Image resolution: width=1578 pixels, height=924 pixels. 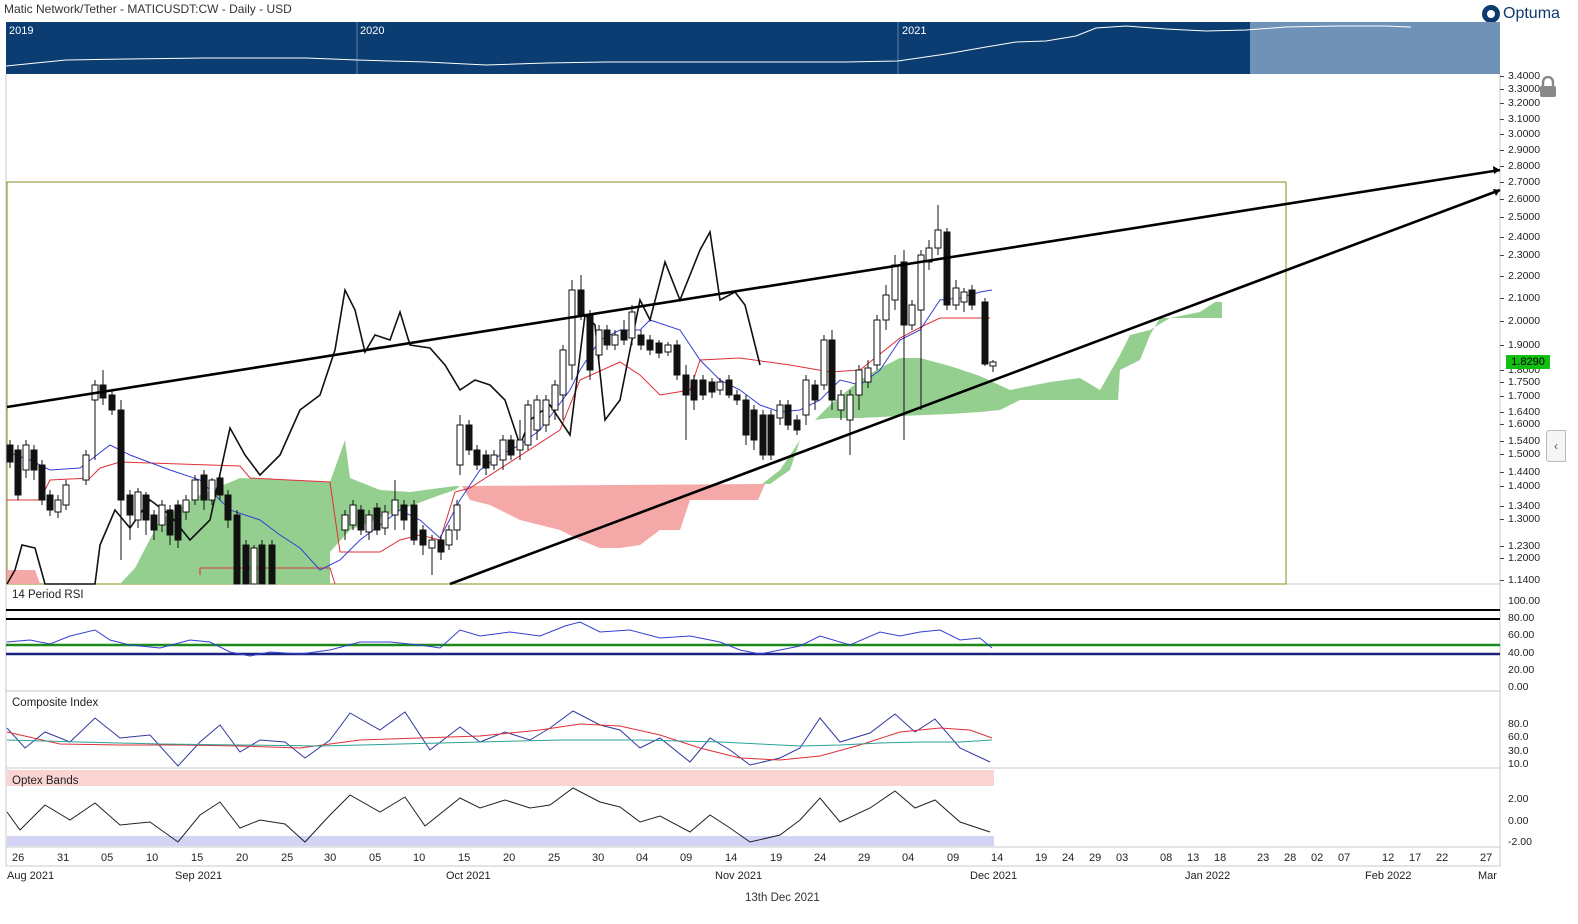 What do you see at coordinates (1548, 87) in the screenshot?
I see `lock-icon` at bounding box center [1548, 87].